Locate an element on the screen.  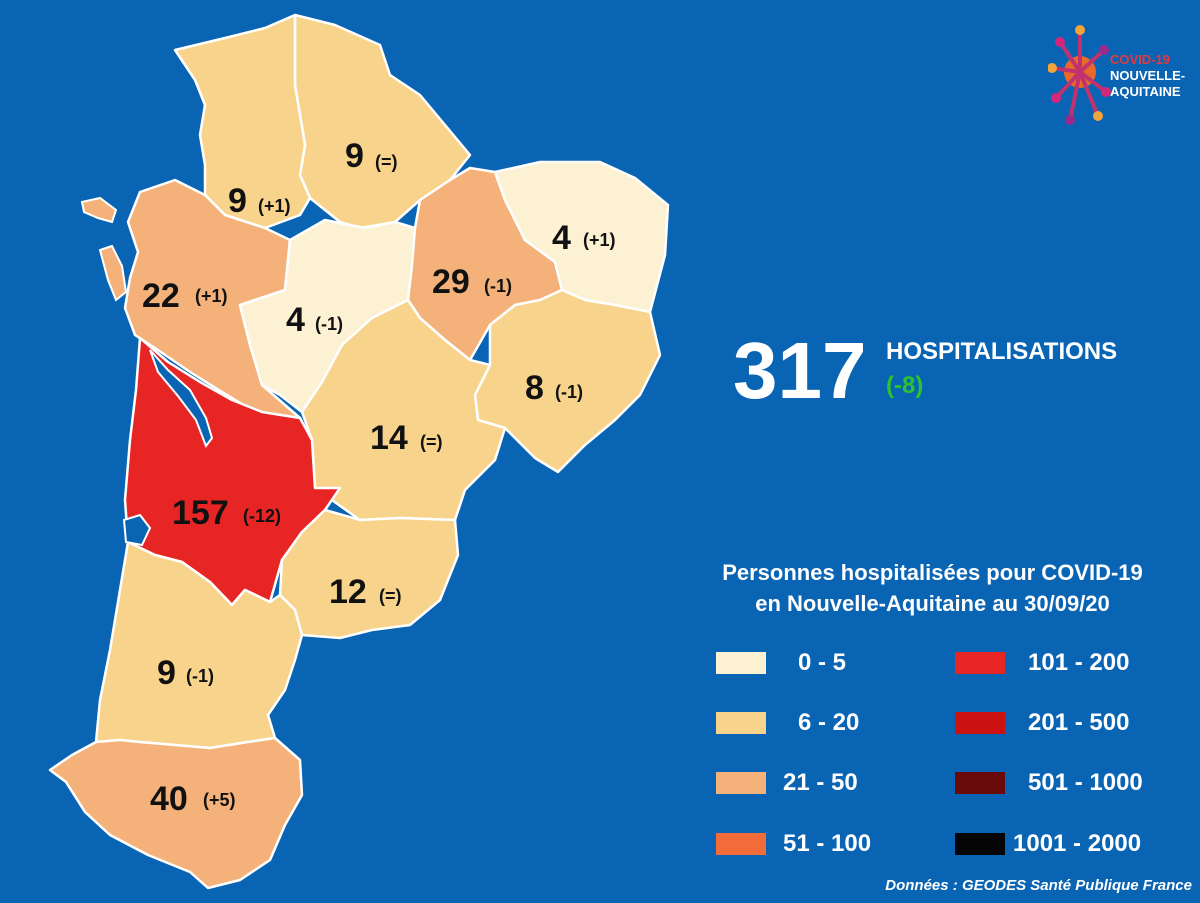
department-value-charente-maritime: 22 is located at coordinates (161, 296).